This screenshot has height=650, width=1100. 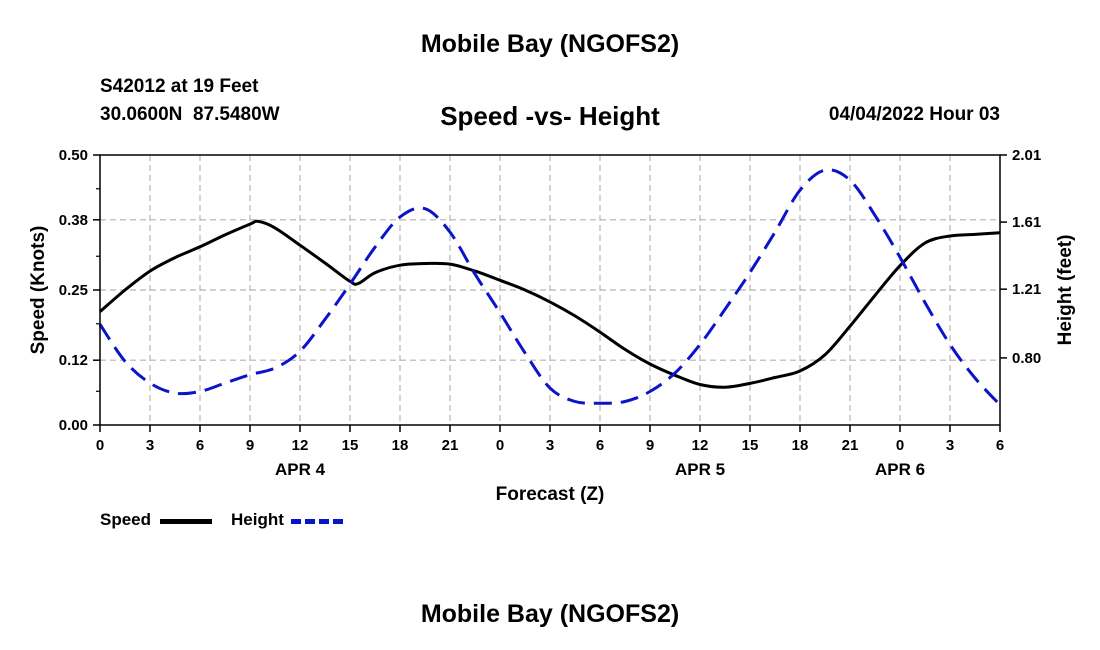 What do you see at coordinates (914, 114) in the screenshot?
I see `datetime-label: 04/04/2022 Hour 03` at bounding box center [914, 114].